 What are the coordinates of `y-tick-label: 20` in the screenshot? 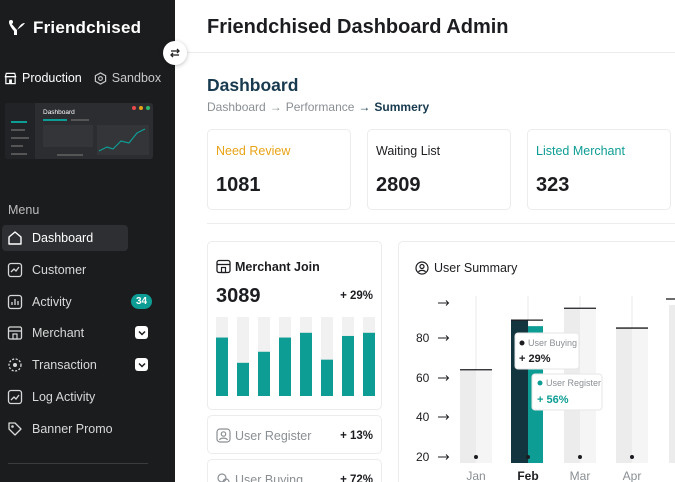 It's located at (423, 457).